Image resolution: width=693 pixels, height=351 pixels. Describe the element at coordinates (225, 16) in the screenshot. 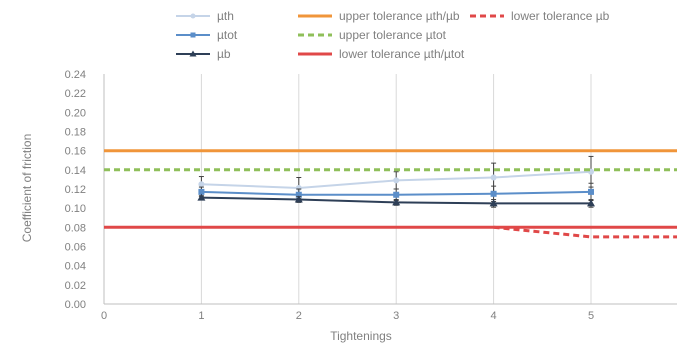

I see `legend-label-muth: µth` at that location.